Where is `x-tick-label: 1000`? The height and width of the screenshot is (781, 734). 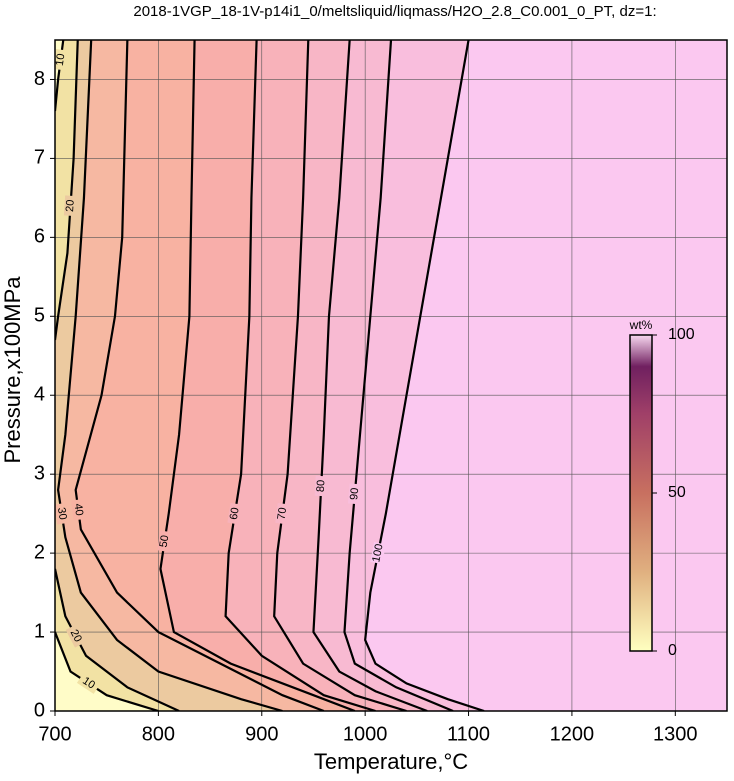 x-tick-label: 1000 is located at coordinates (365, 734).